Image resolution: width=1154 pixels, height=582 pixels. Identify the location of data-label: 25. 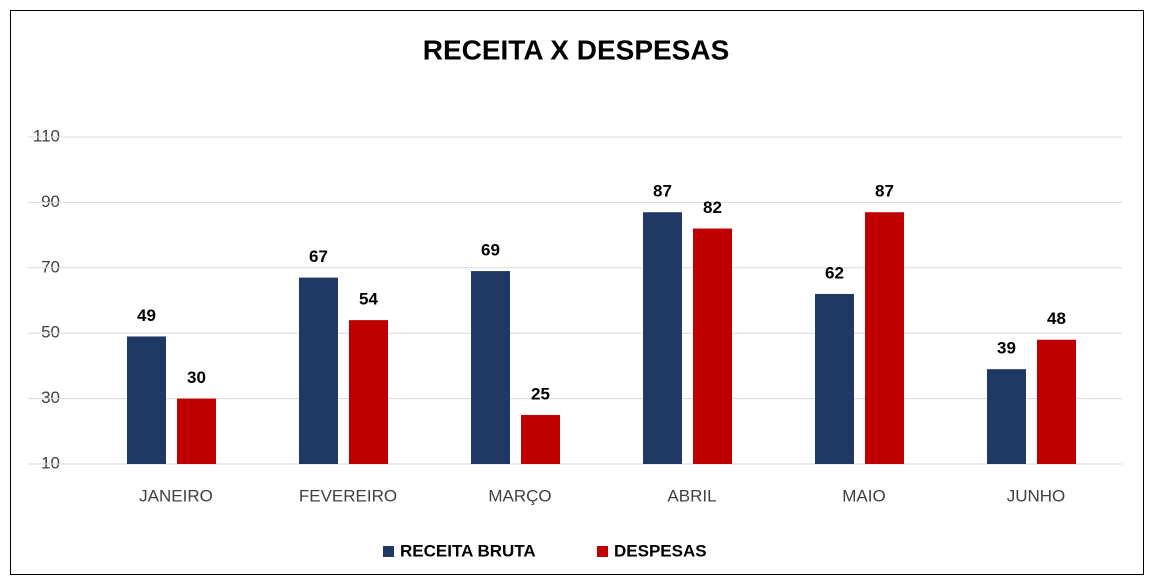
(540, 393).